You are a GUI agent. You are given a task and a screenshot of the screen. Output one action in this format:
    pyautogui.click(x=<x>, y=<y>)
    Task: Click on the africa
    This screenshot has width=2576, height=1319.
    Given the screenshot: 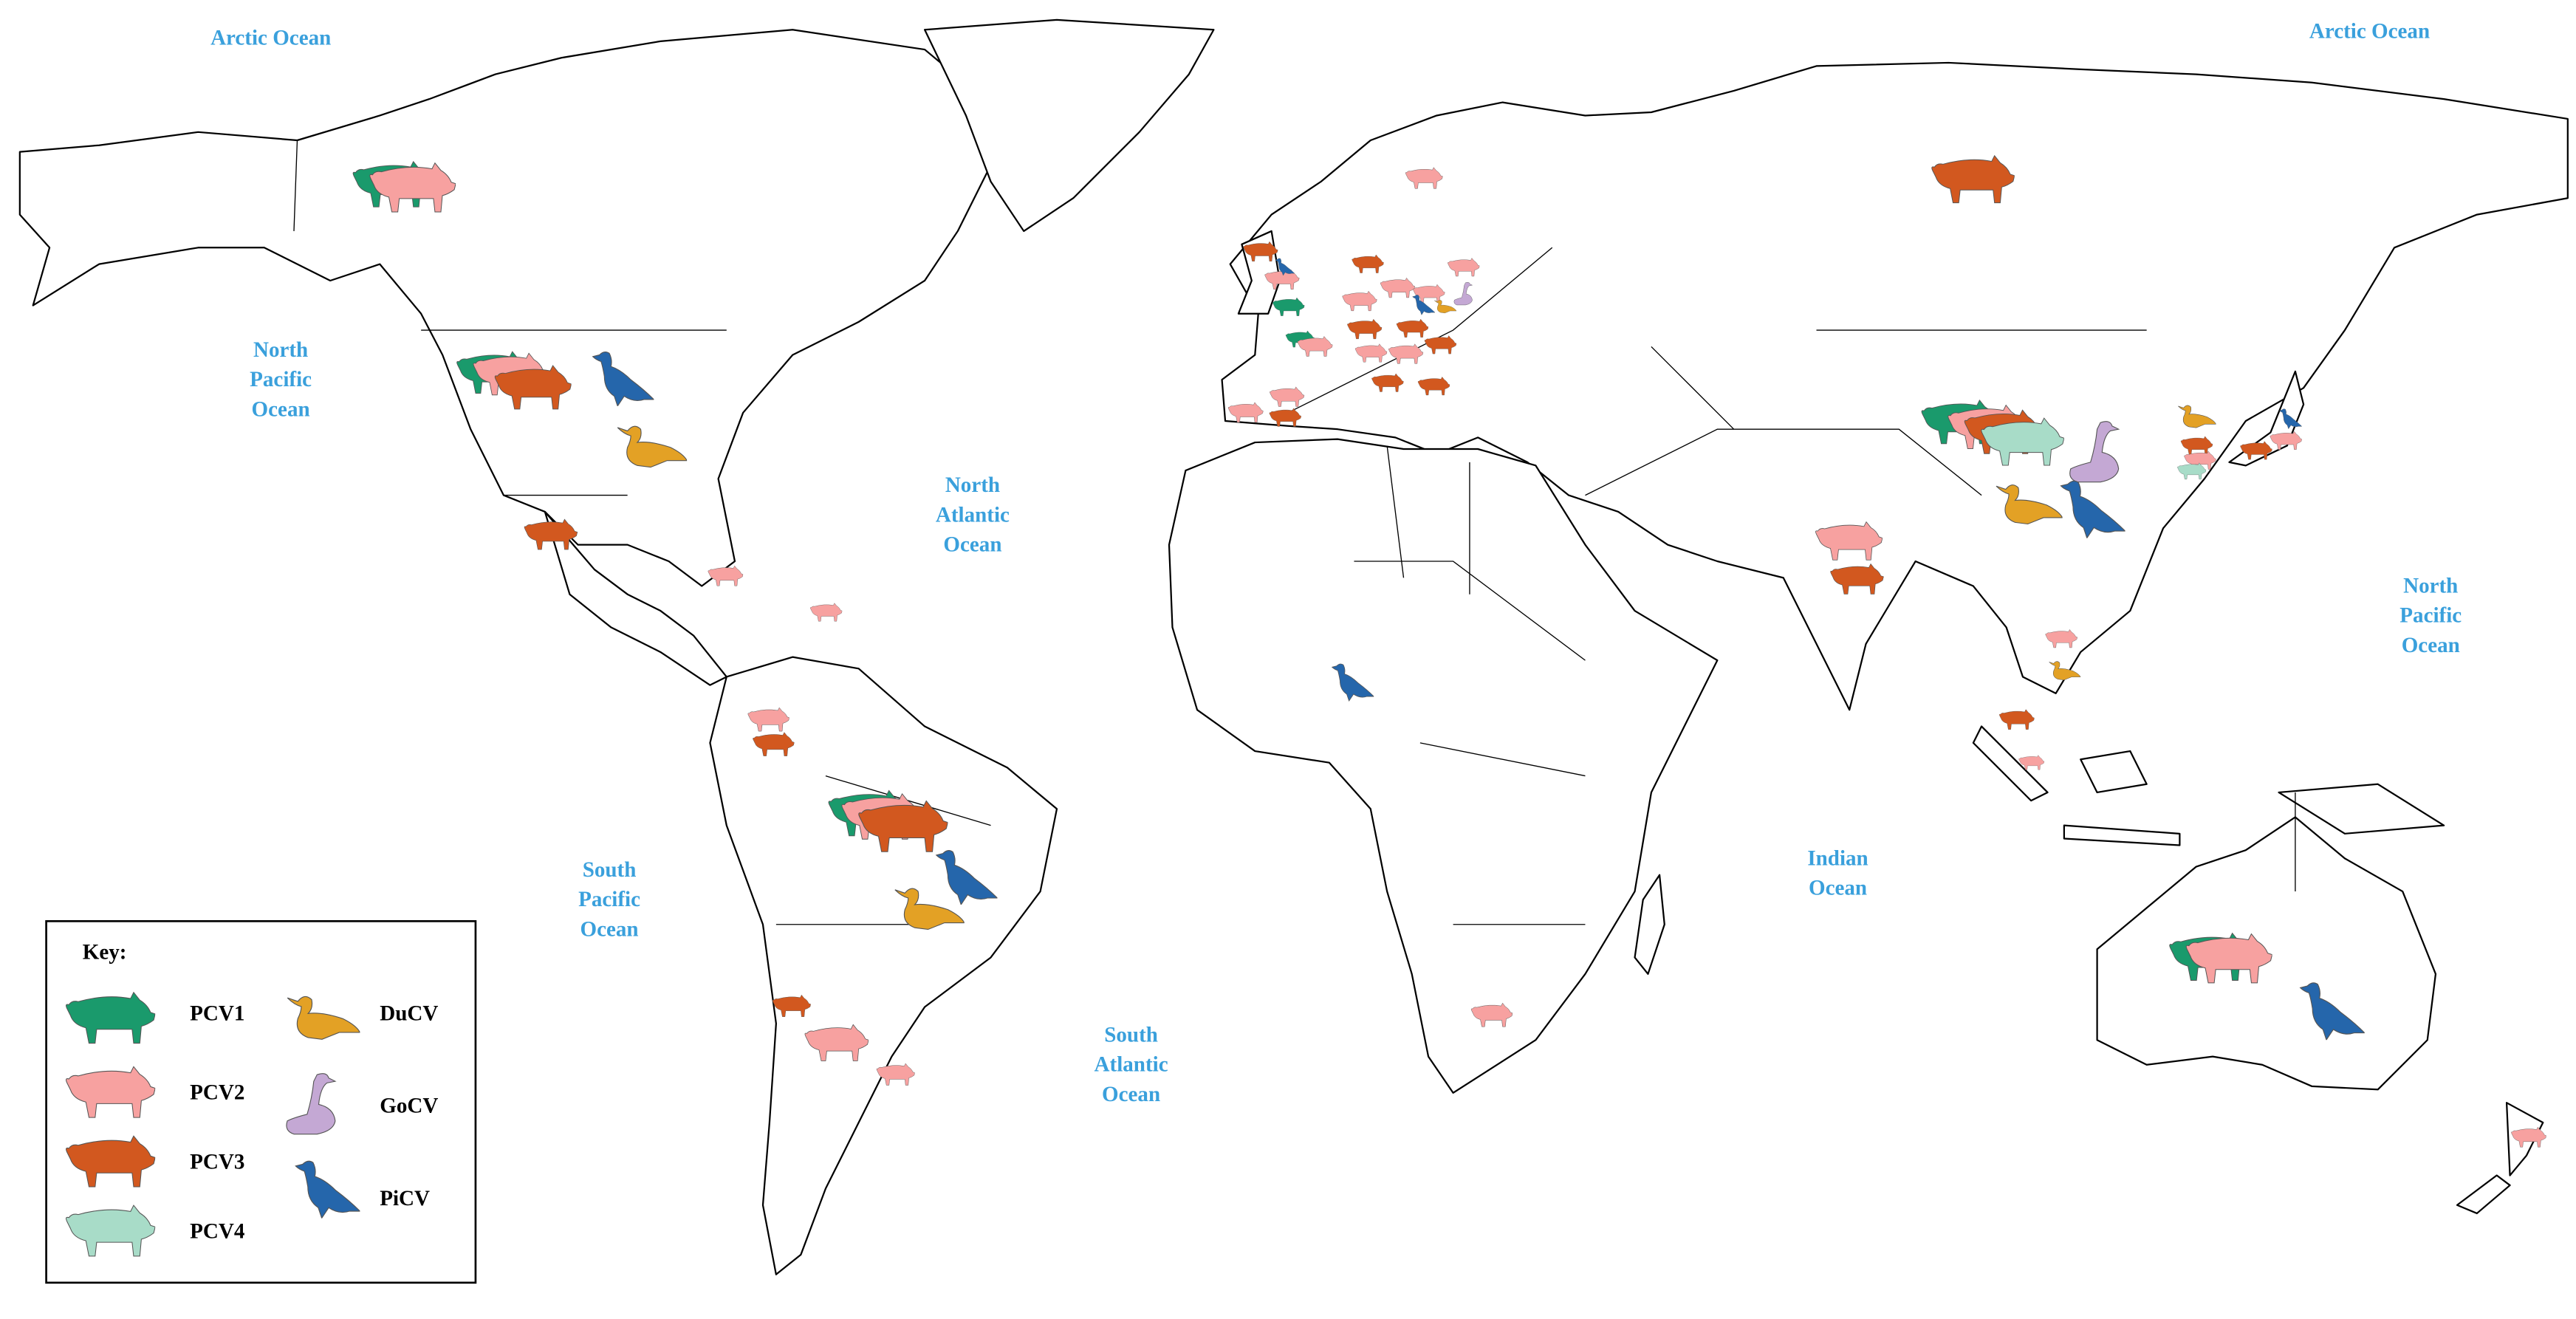 What is the action you would take?
    pyautogui.click(x=1443, y=766)
    